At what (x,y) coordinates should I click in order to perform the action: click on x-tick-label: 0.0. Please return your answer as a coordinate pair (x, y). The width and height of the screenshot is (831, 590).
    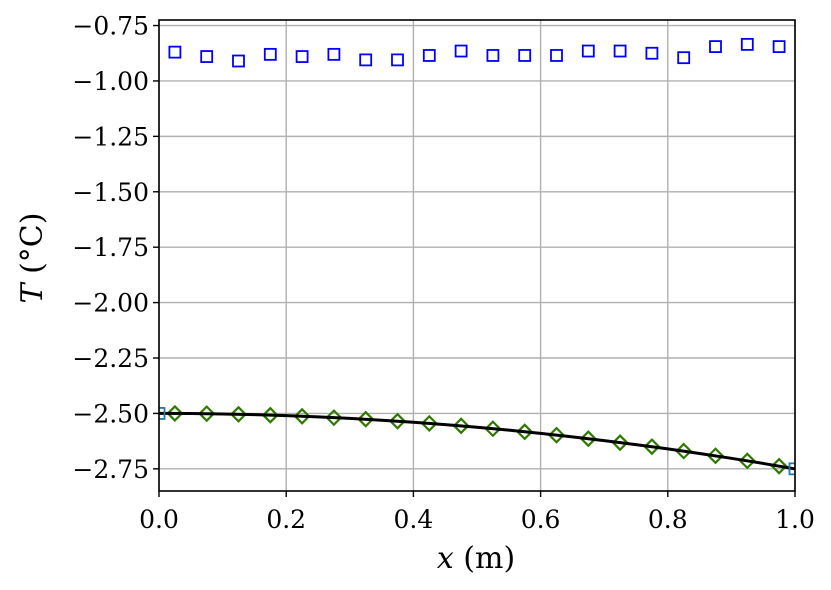
    Looking at the image, I should click on (159, 519).